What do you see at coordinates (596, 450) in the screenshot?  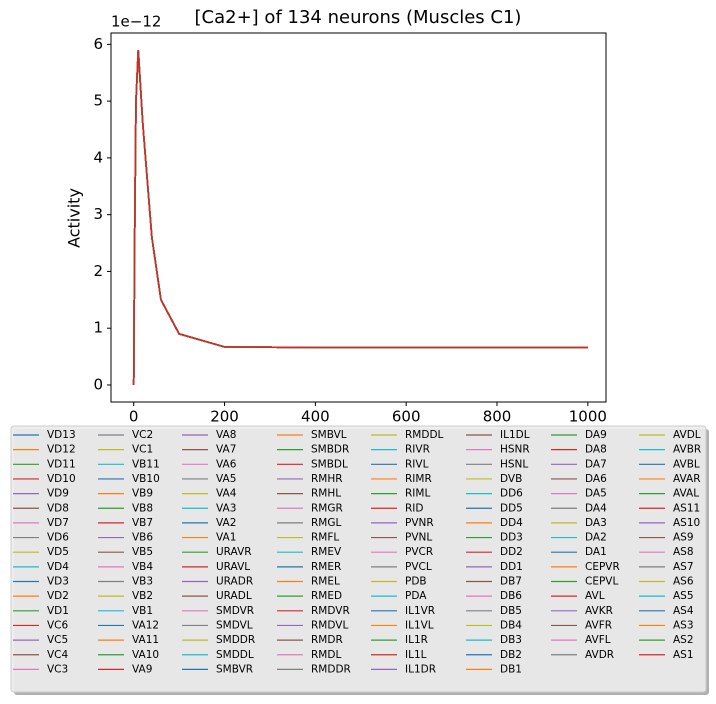 I see `legend-label: DA8` at bounding box center [596, 450].